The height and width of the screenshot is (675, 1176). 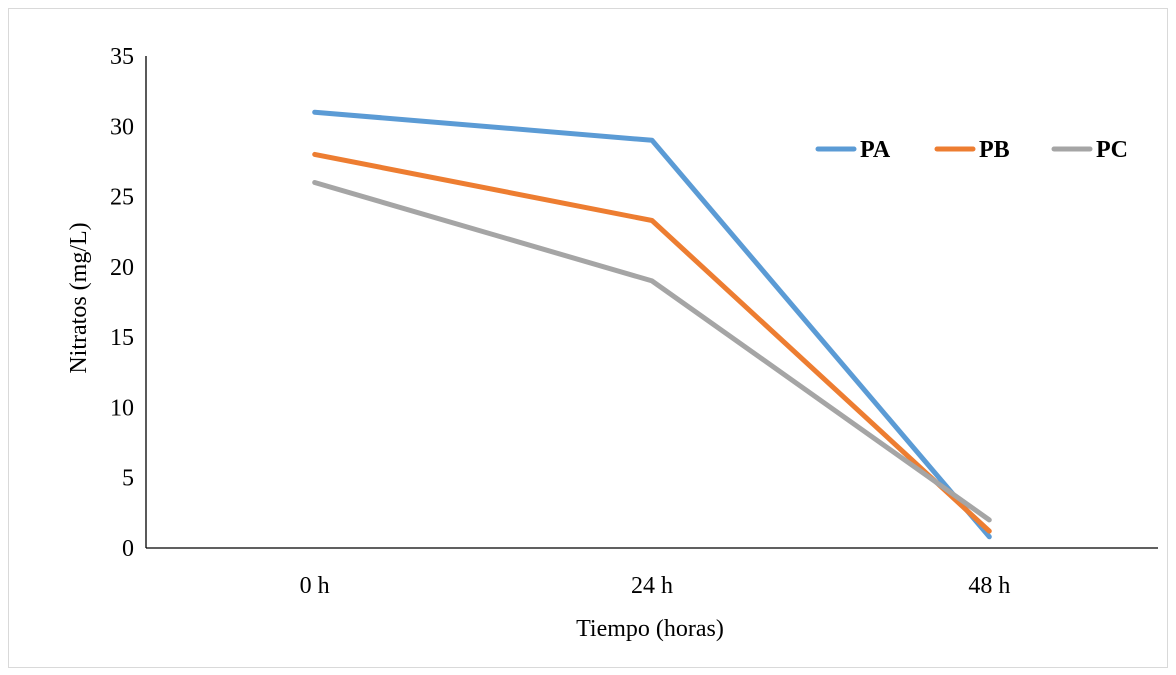 What do you see at coordinates (128, 549) in the screenshot?
I see `y-tick-label: 0` at bounding box center [128, 549].